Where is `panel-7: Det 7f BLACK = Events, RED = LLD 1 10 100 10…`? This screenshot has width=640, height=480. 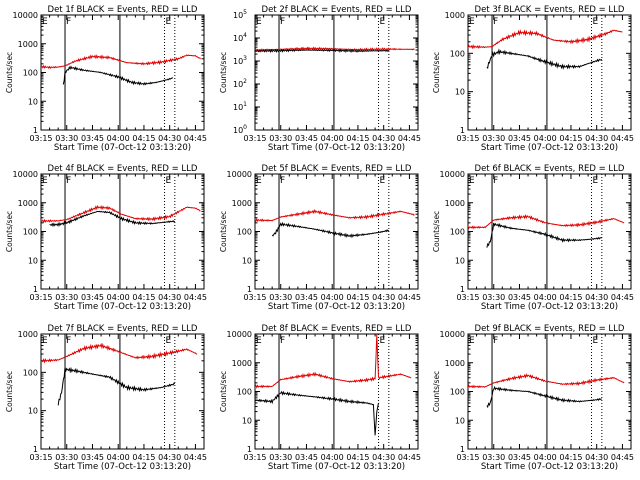
panel-7: Det 7f BLACK = Events, RED = LLD 1 10 100 10… is located at coordinates (106, 398).